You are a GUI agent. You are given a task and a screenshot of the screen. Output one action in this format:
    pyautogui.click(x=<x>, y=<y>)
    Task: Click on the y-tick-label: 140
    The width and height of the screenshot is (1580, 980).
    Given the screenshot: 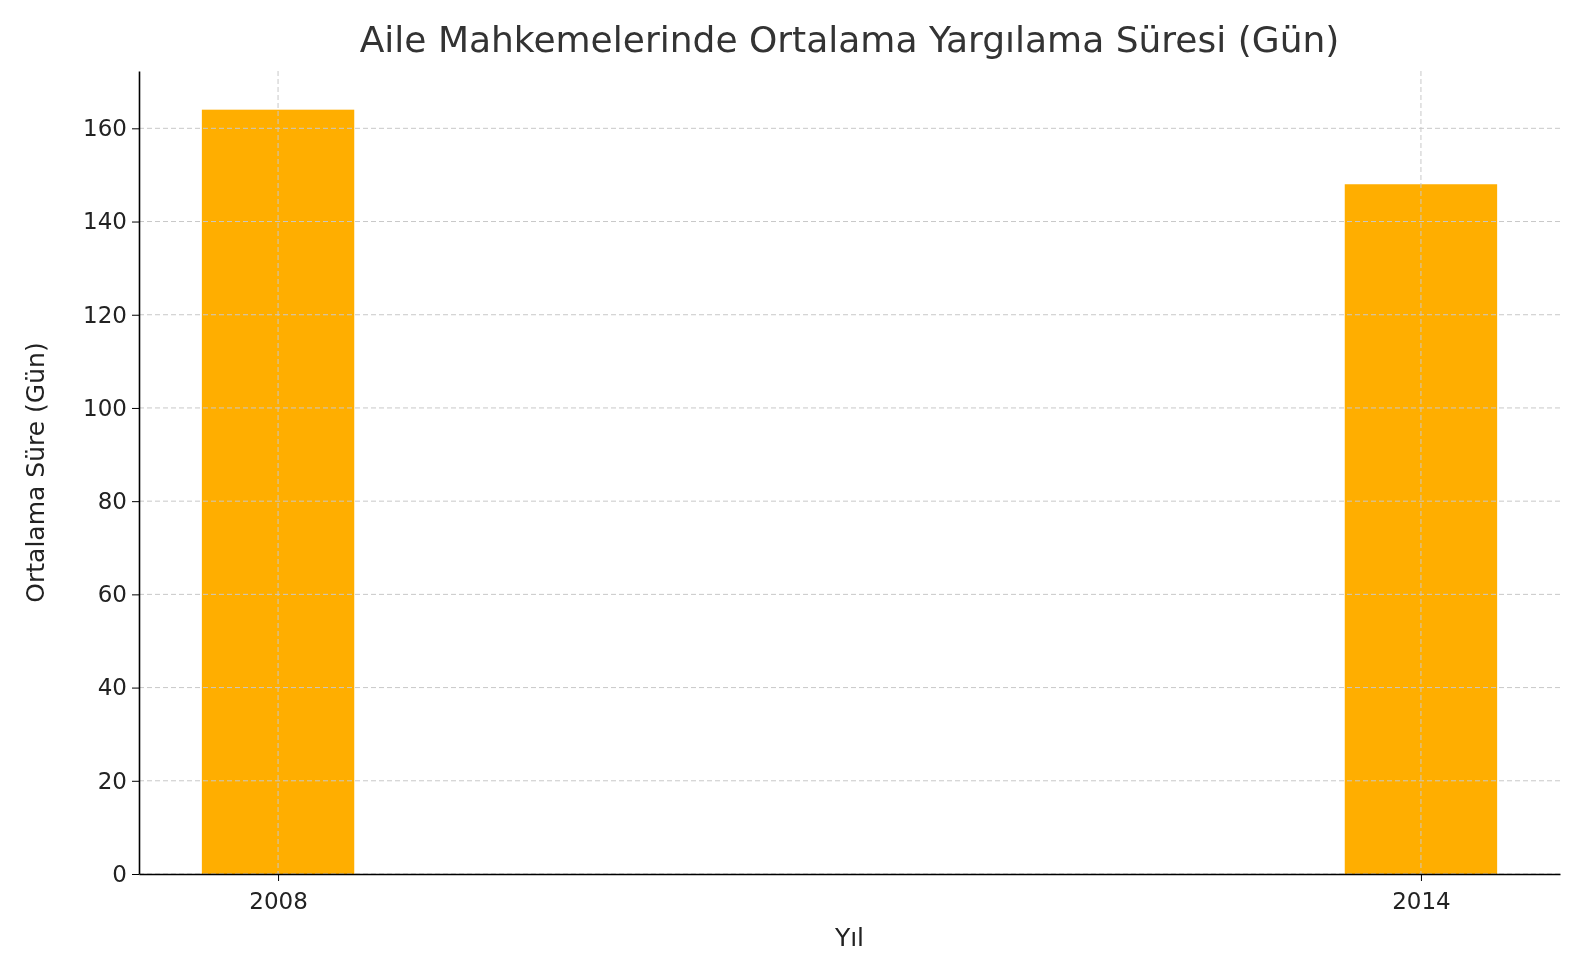 What is the action you would take?
    pyautogui.click(x=105, y=221)
    